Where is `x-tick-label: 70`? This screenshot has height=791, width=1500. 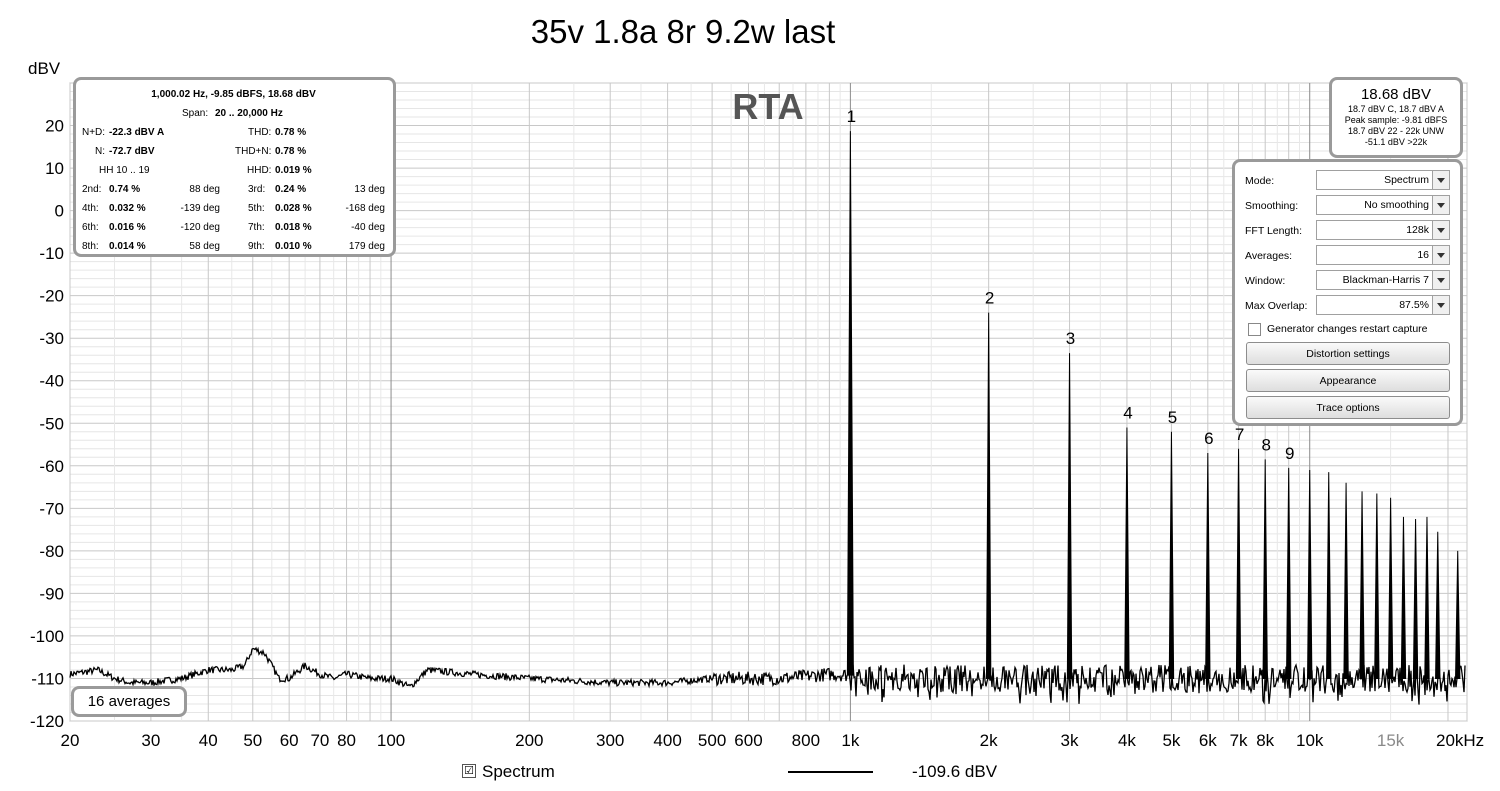 x-tick-label: 70 is located at coordinates (319, 740).